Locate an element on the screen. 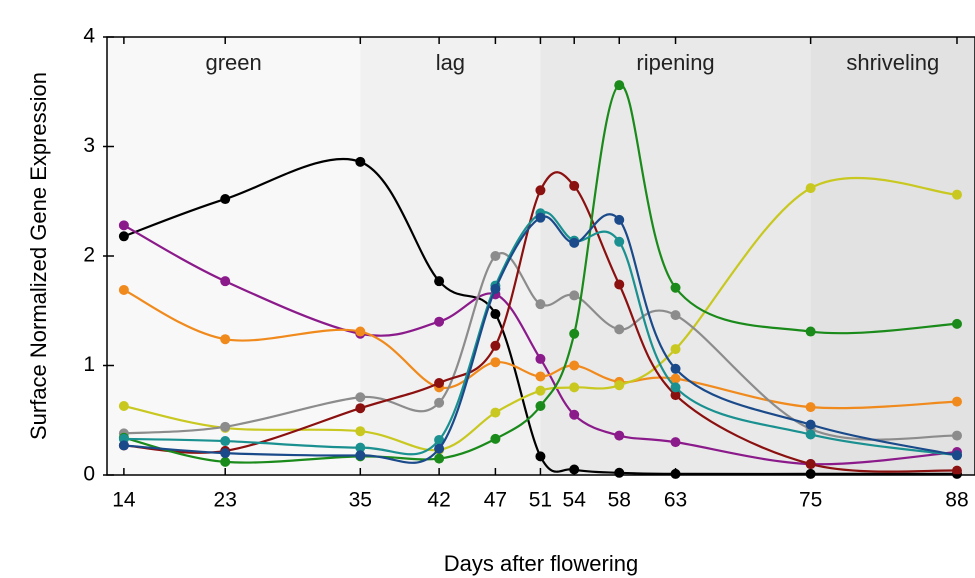 Image resolution: width=975 pixels, height=578 pixels. x-tick-label: 88 is located at coordinates (956, 500).